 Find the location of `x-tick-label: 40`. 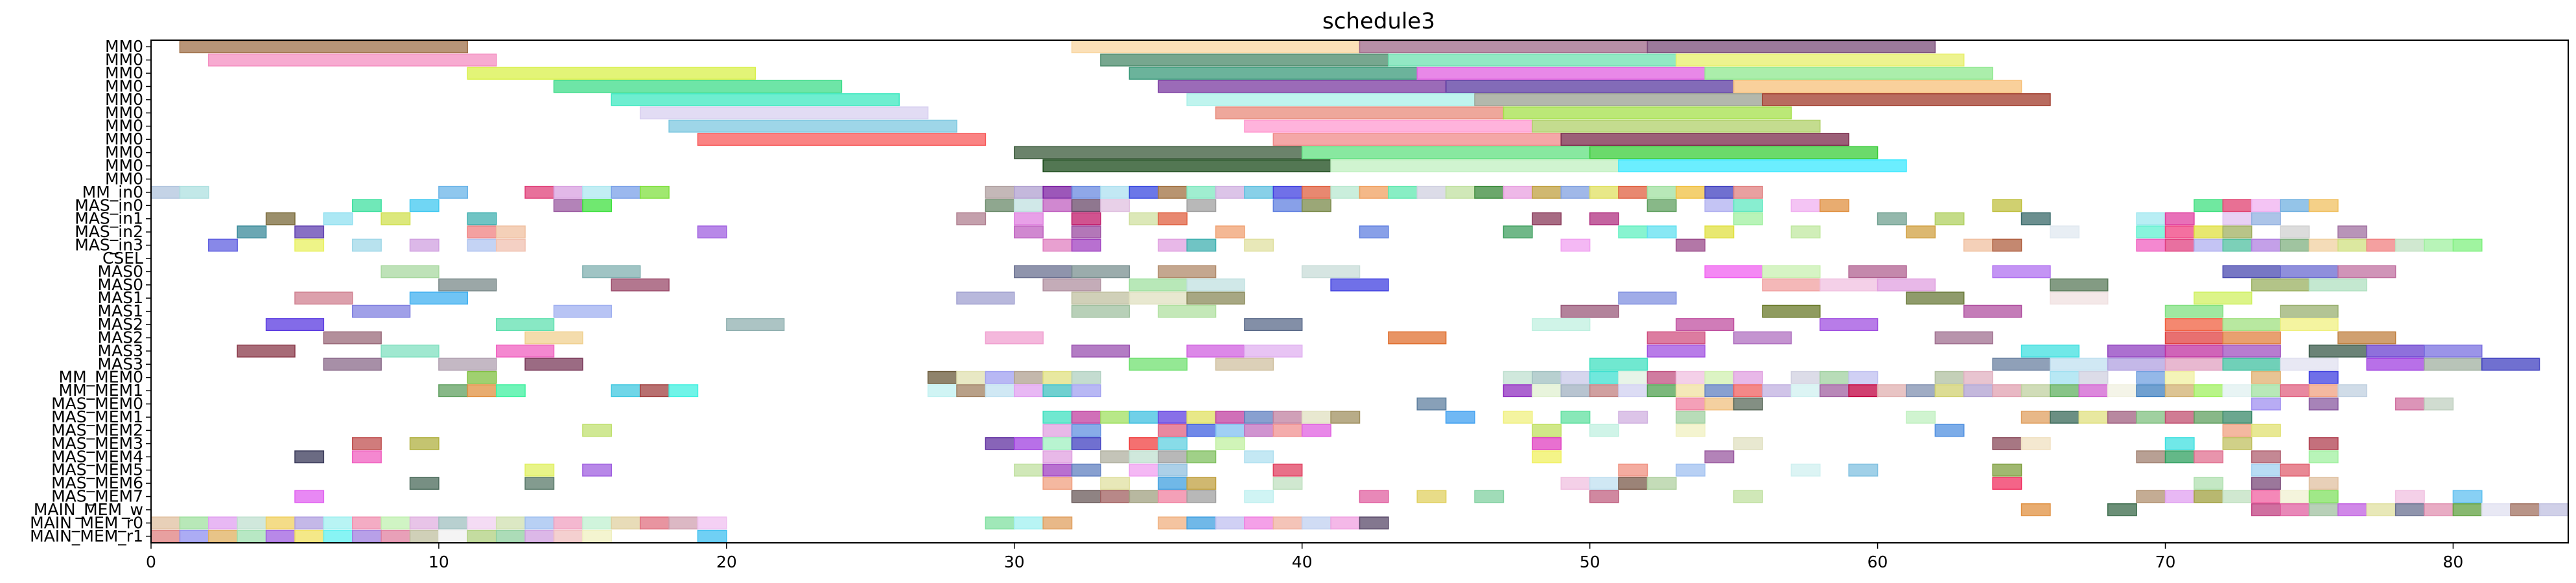

x-tick-label: 40 is located at coordinates (1302, 562).